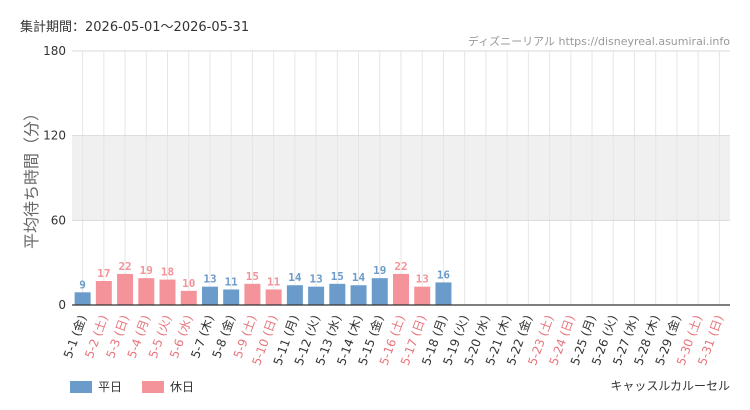 The width and height of the screenshot is (750, 410). Describe the element at coordinates (232, 281) in the screenshot. I see `value-label-8: 11` at that location.